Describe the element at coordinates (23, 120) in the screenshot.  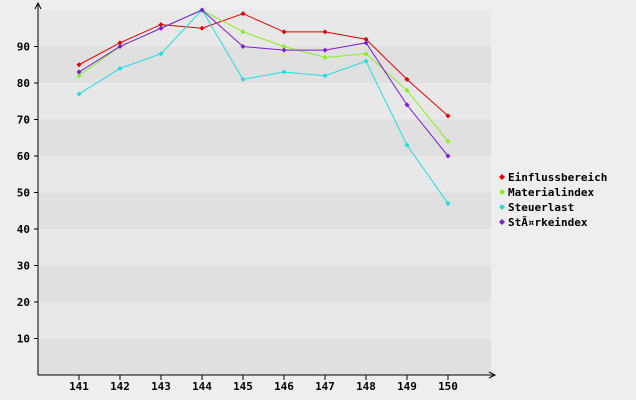
I see `y-tick-label: 70` at that location.